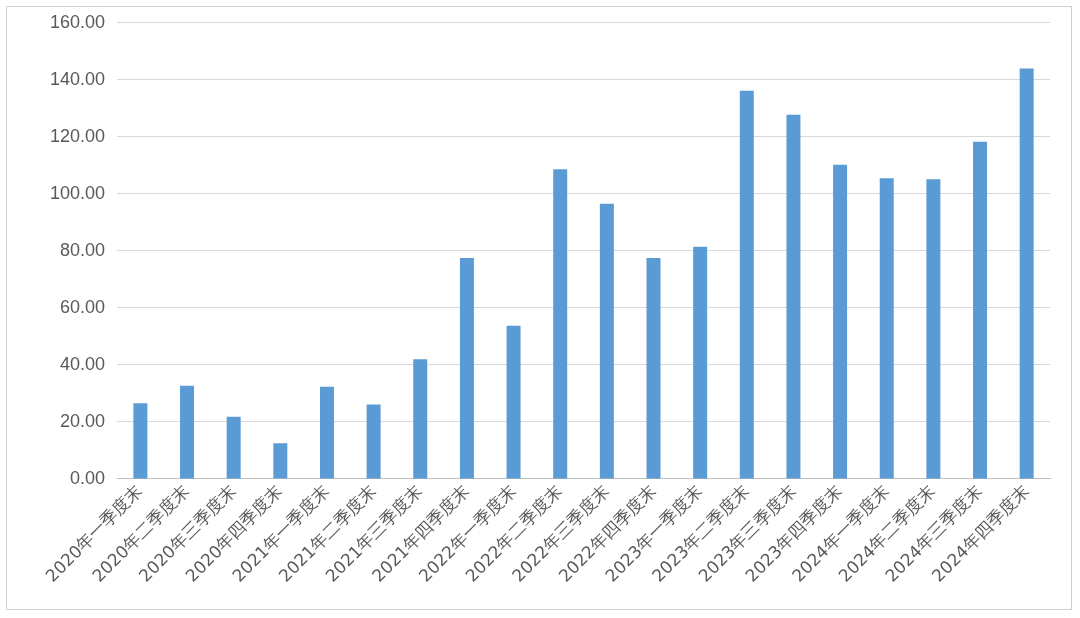 Image resolution: width=1080 pixels, height=618 pixels. What do you see at coordinates (83, 249) in the screenshot?
I see `y-tick-label: 80.00` at bounding box center [83, 249].